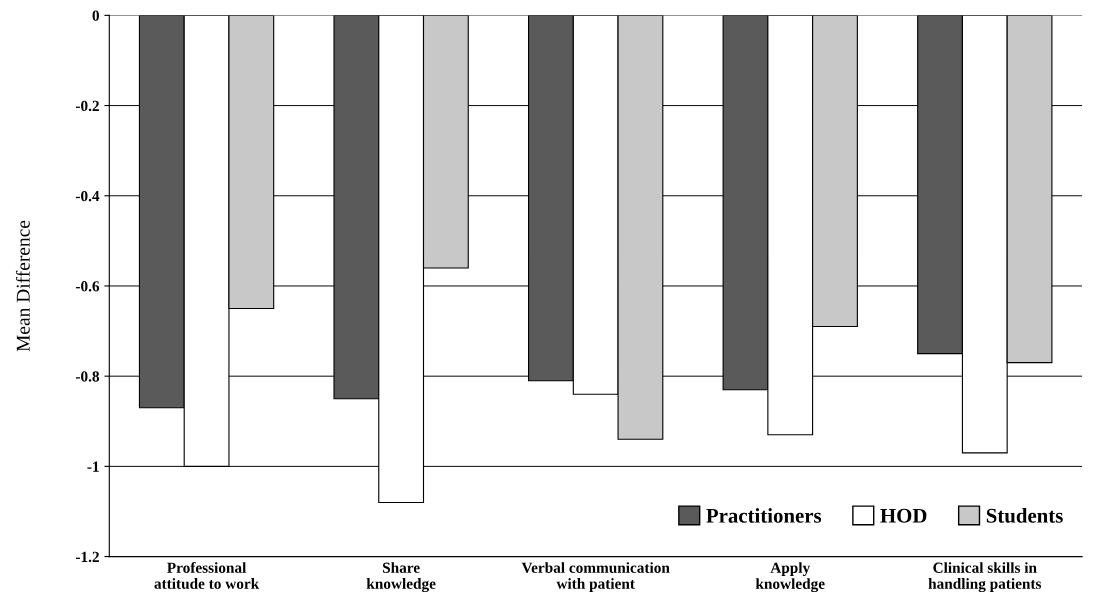 This screenshot has height=615, width=1093. What do you see at coordinates (87, 106) in the screenshot?
I see `y-tick-label: -0.2` at bounding box center [87, 106].